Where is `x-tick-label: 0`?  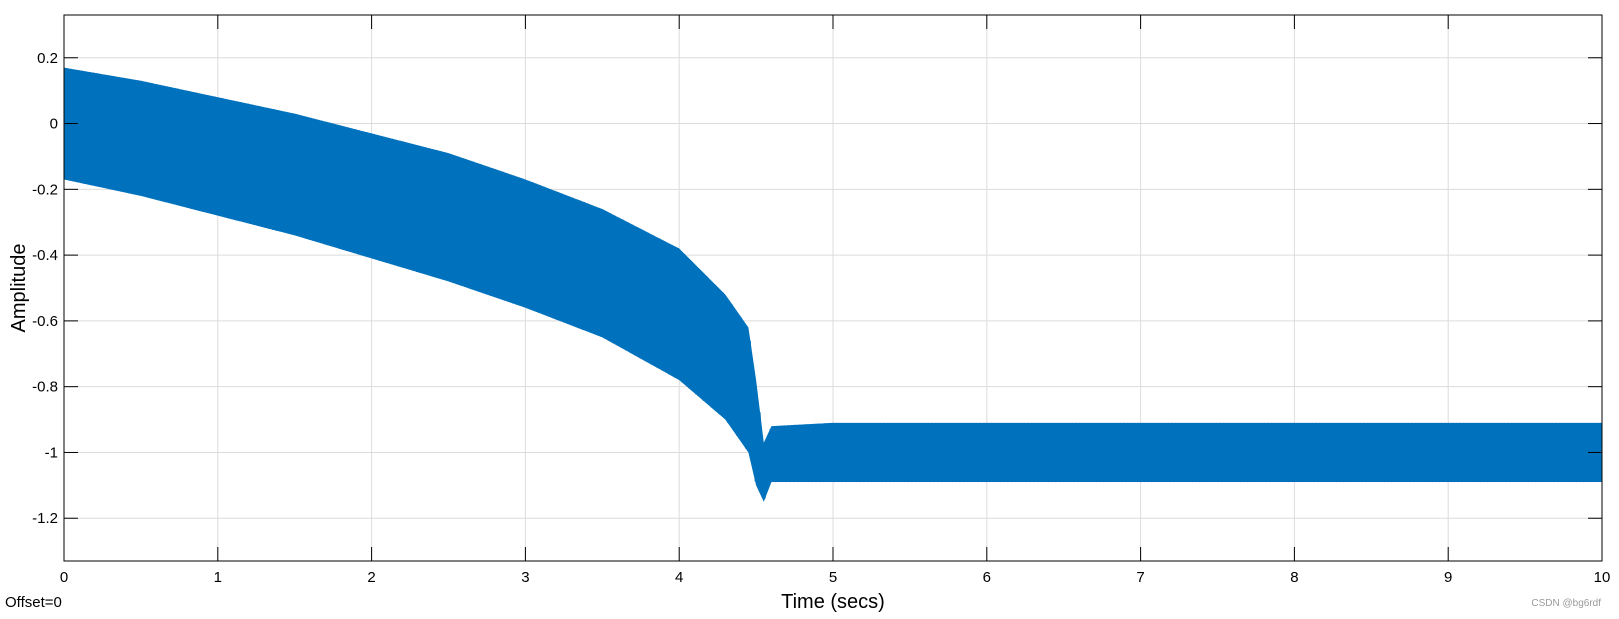
x-tick-label: 0 is located at coordinates (64, 577).